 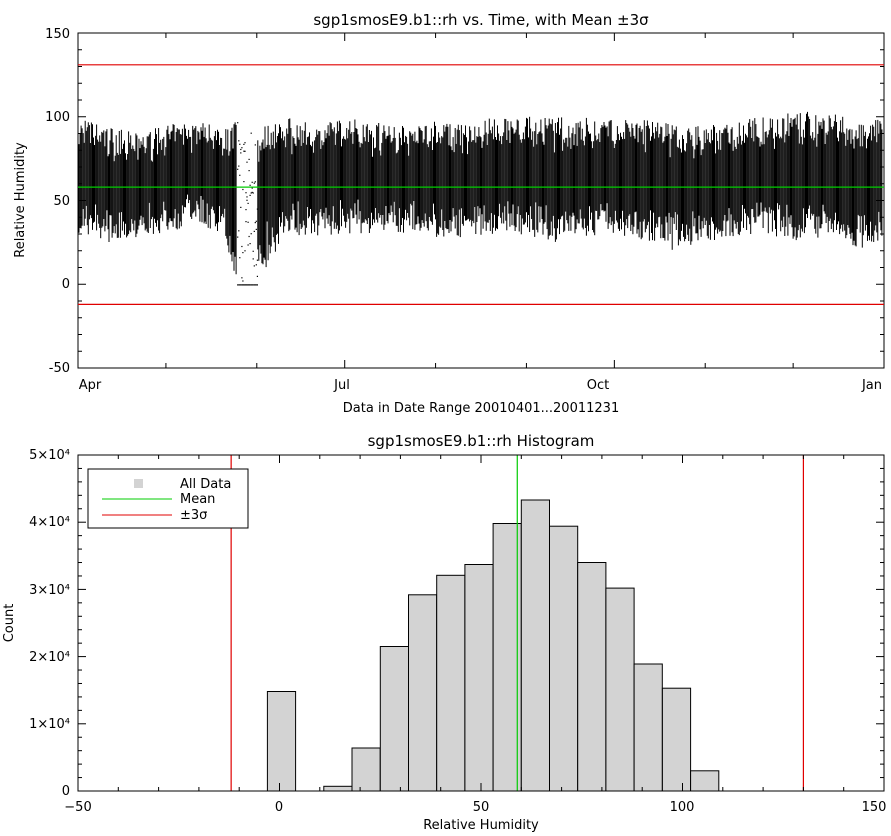 What do you see at coordinates (138, 483) in the screenshot?
I see `legend-swatch-all-data` at bounding box center [138, 483].